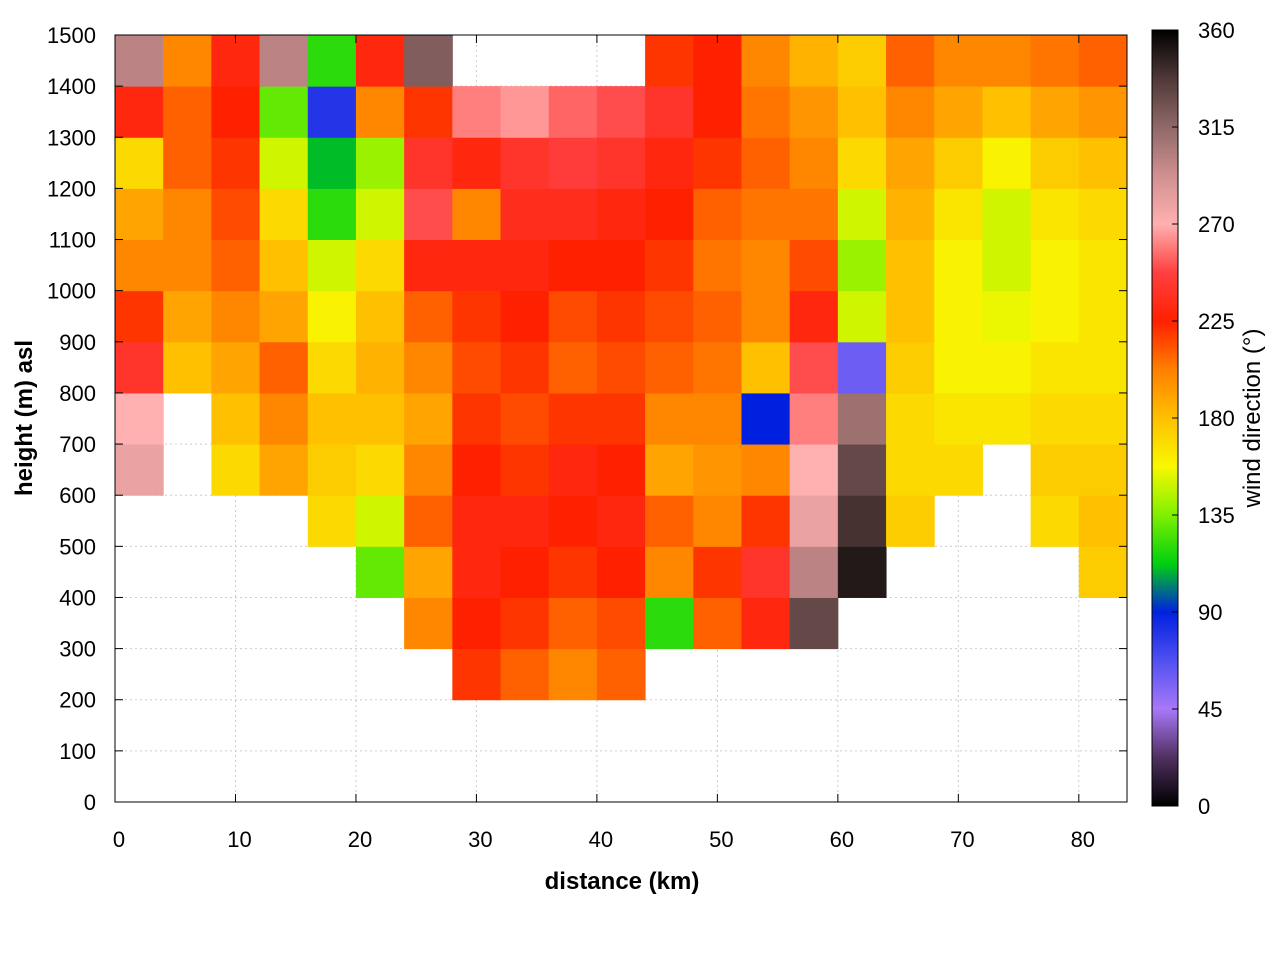  I want to click on y-tick-label: 1300, so click(71, 137).